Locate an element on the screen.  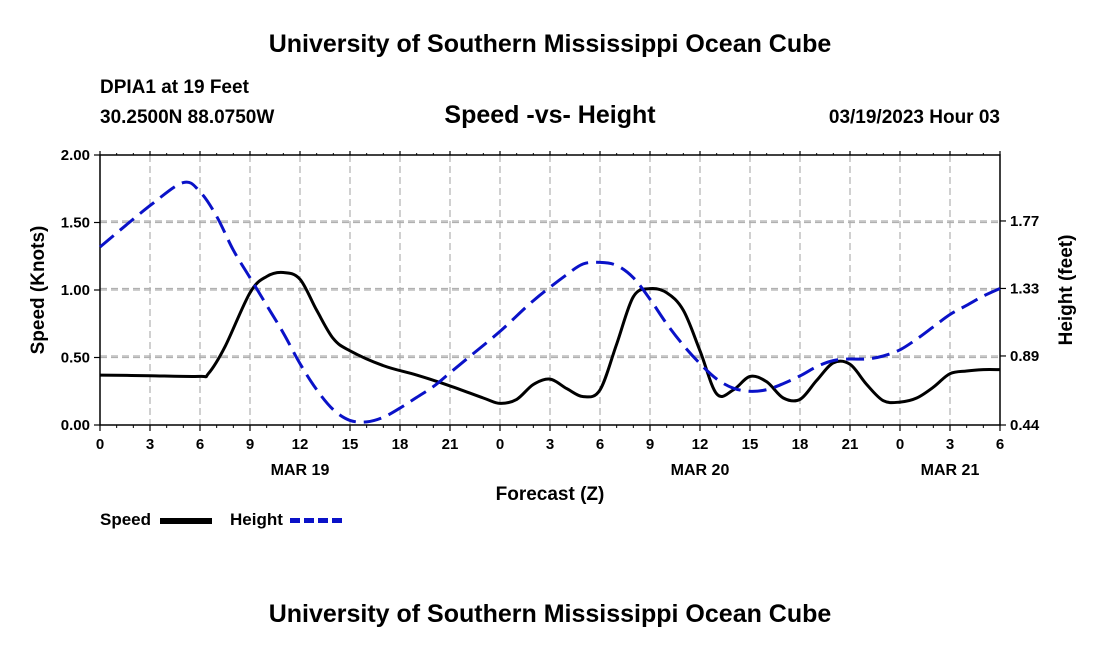
legend-speed-swatch is located at coordinates (186, 521).